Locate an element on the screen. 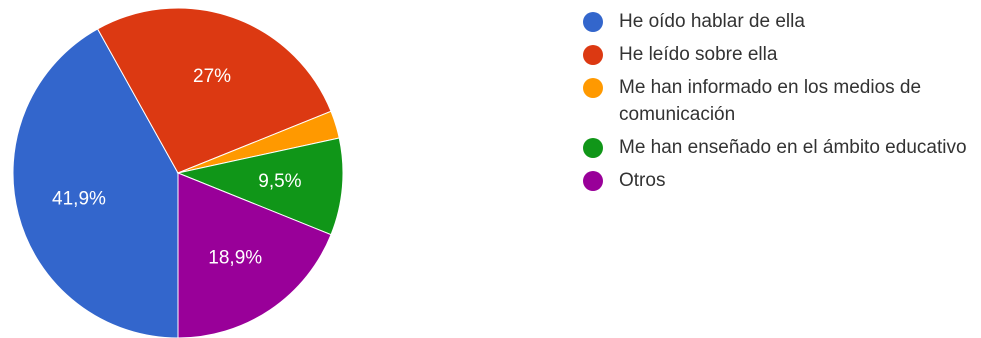 The image size is (981, 338). pie-slice-label-1: 27% is located at coordinates (212, 76).